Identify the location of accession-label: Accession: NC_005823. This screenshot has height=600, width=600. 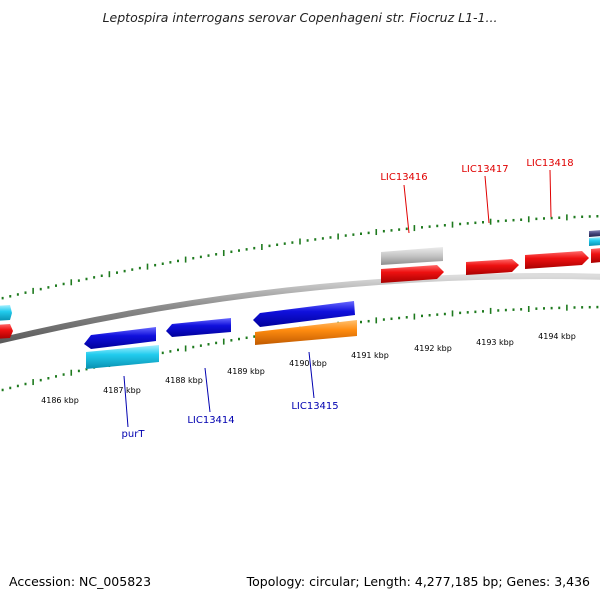
(80, 581).